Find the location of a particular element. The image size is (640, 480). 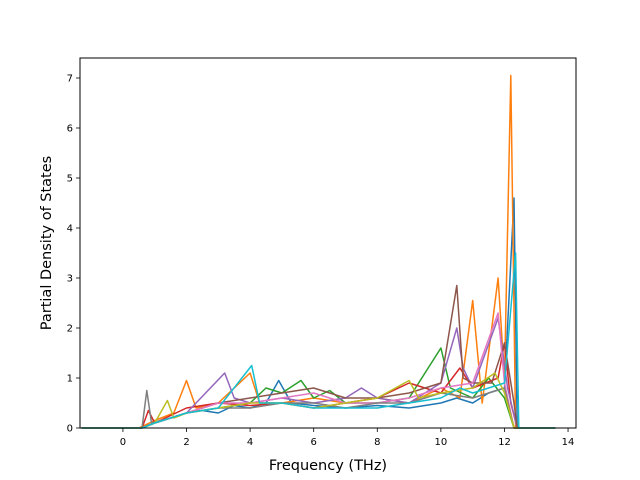

x-tick-label: 2 is located at coordinates (186, 442).